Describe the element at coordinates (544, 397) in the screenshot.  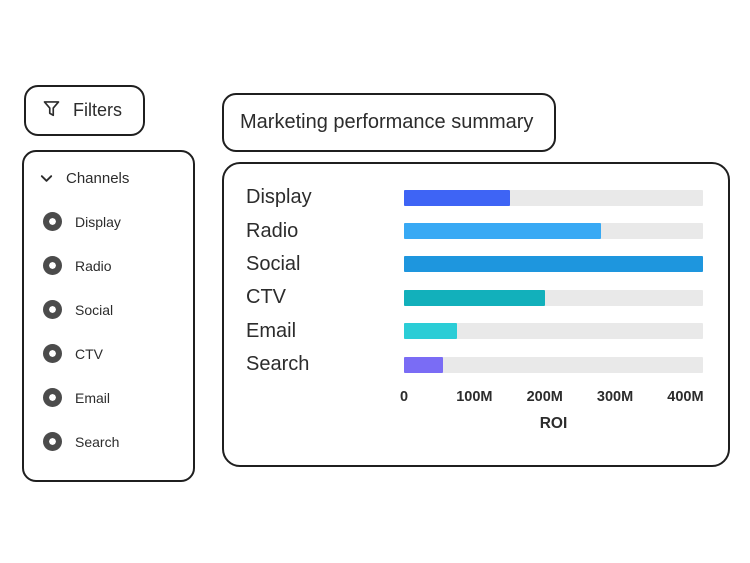
I see `x-tick-200M: 200M` at that location.